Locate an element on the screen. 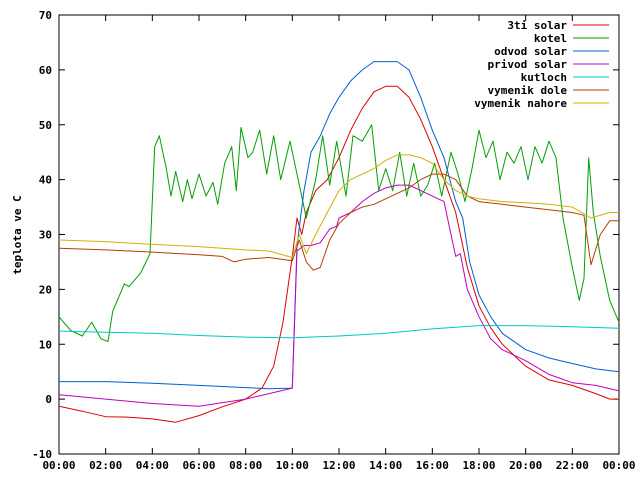  y-tick-label: 60 is located at coordinates (45, 70).